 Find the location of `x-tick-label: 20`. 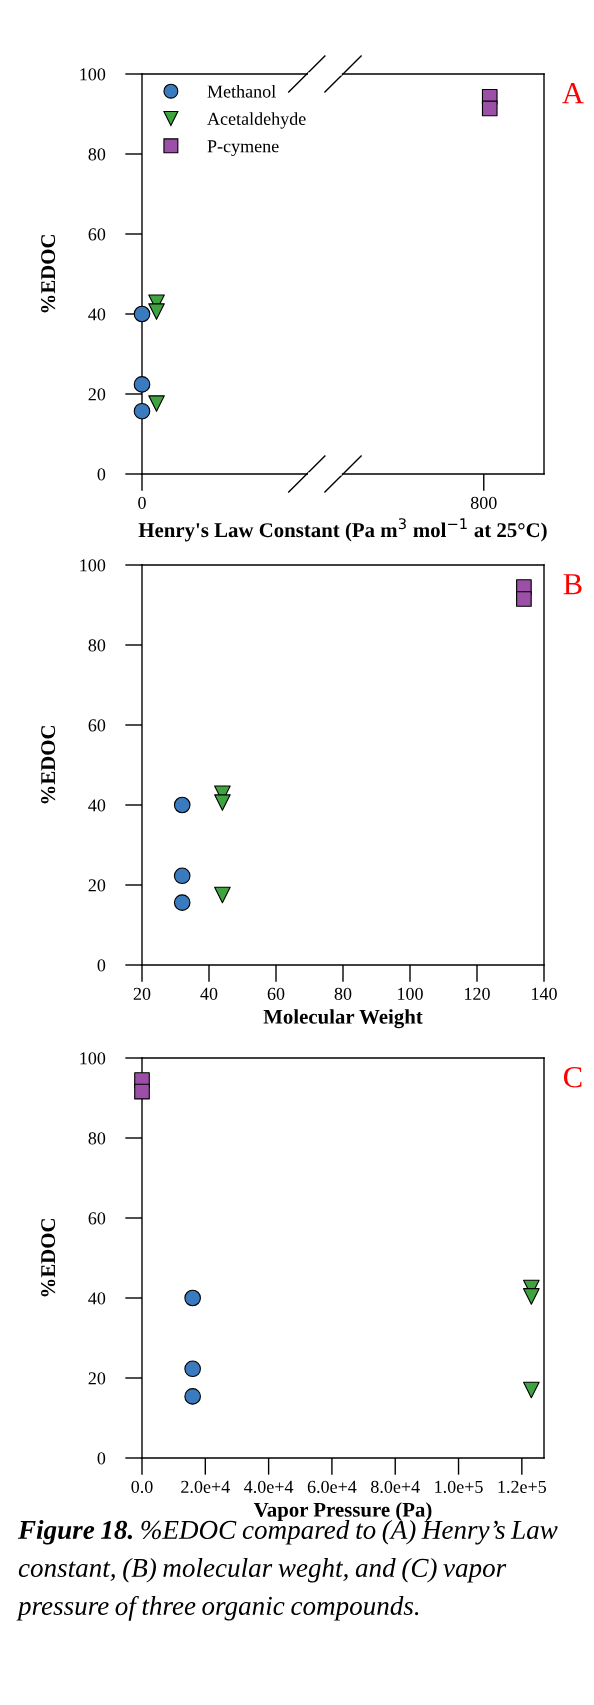

x-tick-label: 20 is located at coordinates (142, 993).